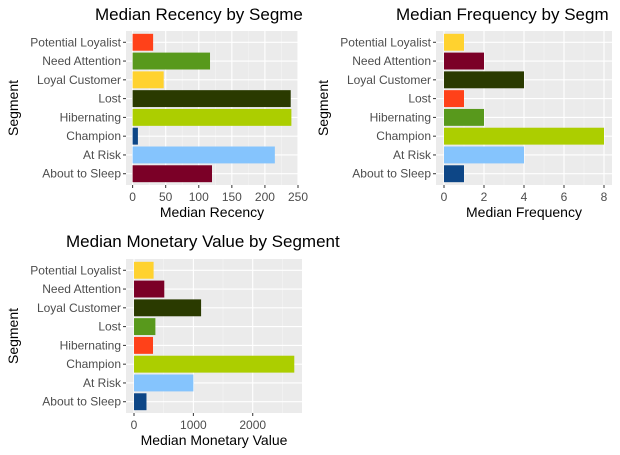 The height and width of the screenshot is (455, 620). What do you see at coordinates (252, 425) in the screenshot?
I see `x-tick-label: 2000` at bounding box center [252, 425].